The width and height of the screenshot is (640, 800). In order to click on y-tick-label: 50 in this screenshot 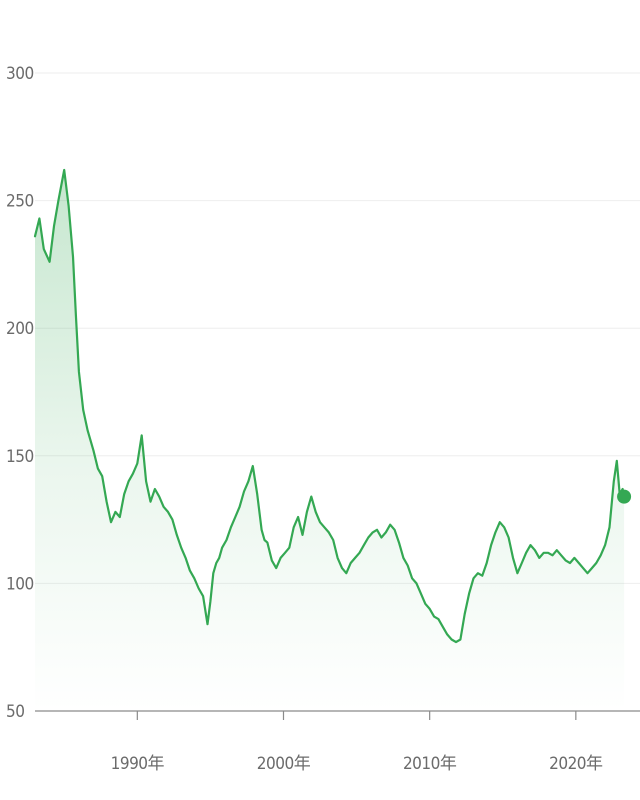, I will do `click(15, 712)`.